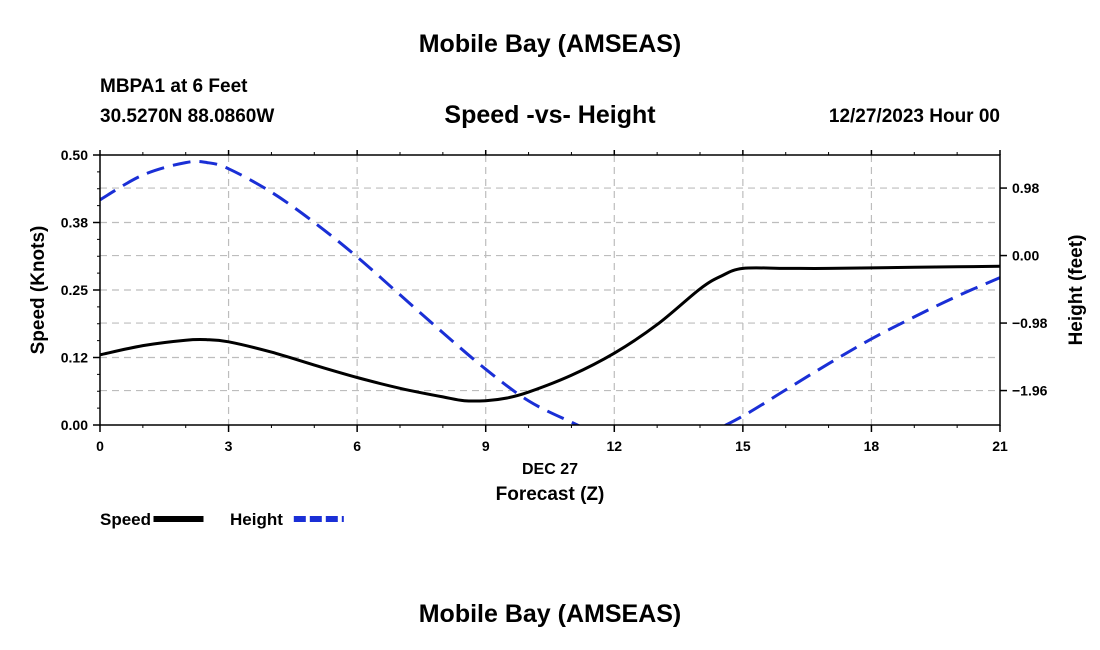 The image size is (1100, 650). Describe the element at coordinates (74, 358) in the screenshot. I see `y-tick-label: 0.12` at that location.